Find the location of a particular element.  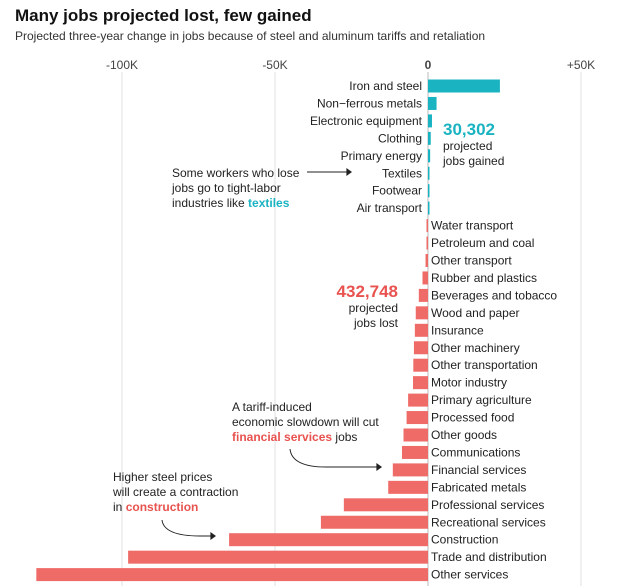

construction-note-highlight: construction is located at coordinates (162, 507).